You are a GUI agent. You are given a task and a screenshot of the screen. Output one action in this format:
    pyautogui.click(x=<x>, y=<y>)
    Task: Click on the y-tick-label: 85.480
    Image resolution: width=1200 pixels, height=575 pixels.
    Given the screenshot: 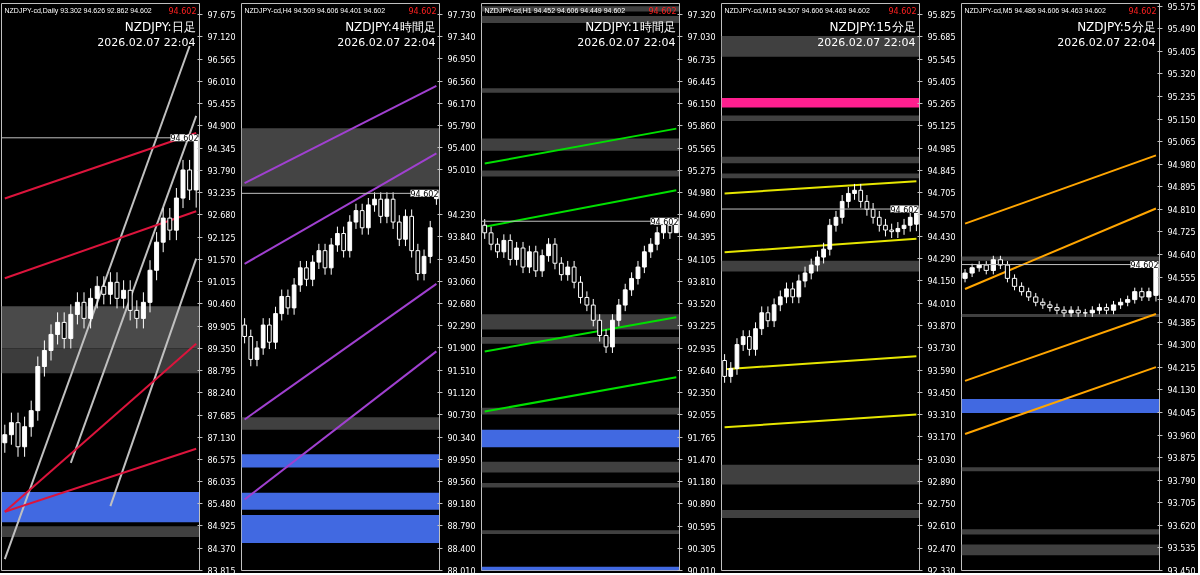 What is the action you would take?
    pyautogui.click(x=221, y=505)
    